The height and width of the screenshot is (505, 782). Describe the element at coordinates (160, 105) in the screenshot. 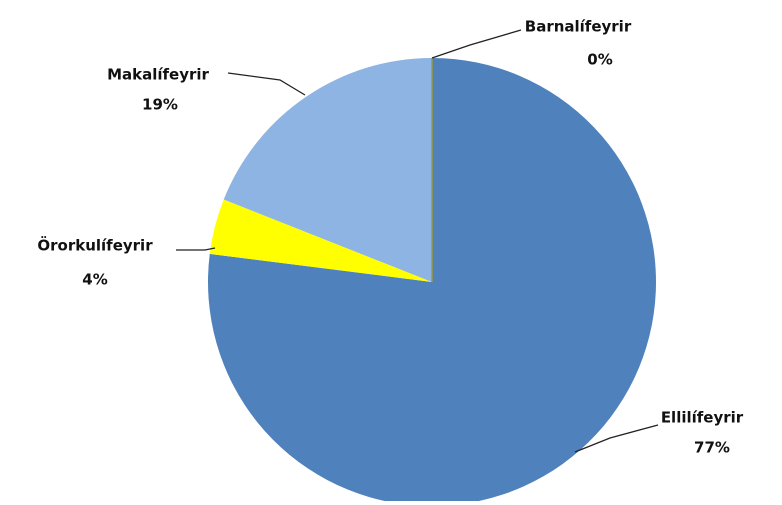

I see `value-label: 19%` at that location.